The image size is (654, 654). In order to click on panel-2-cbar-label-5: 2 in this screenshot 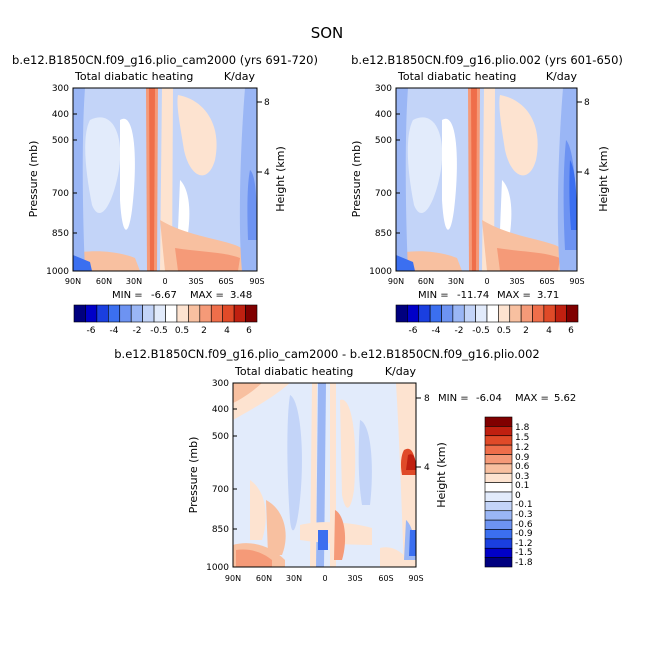, I will do `click(526, 331)`.